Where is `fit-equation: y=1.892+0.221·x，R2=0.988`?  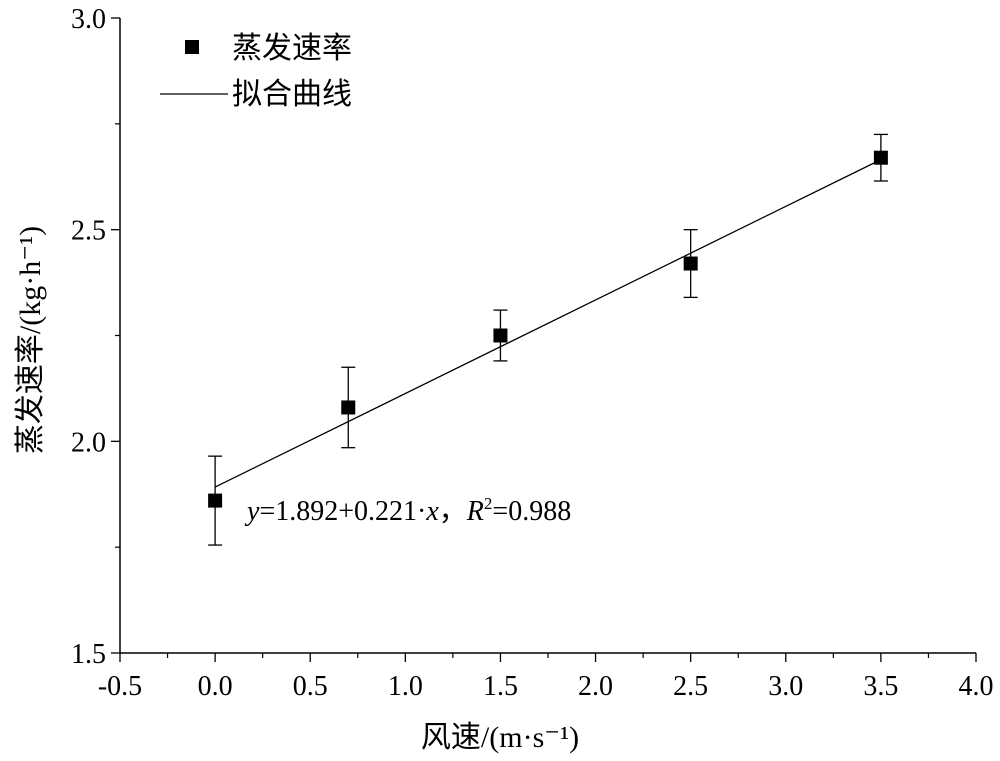
fit-equation: y=1.892+0.221·x，R2=0.988 is located at coordinates (407, 510).